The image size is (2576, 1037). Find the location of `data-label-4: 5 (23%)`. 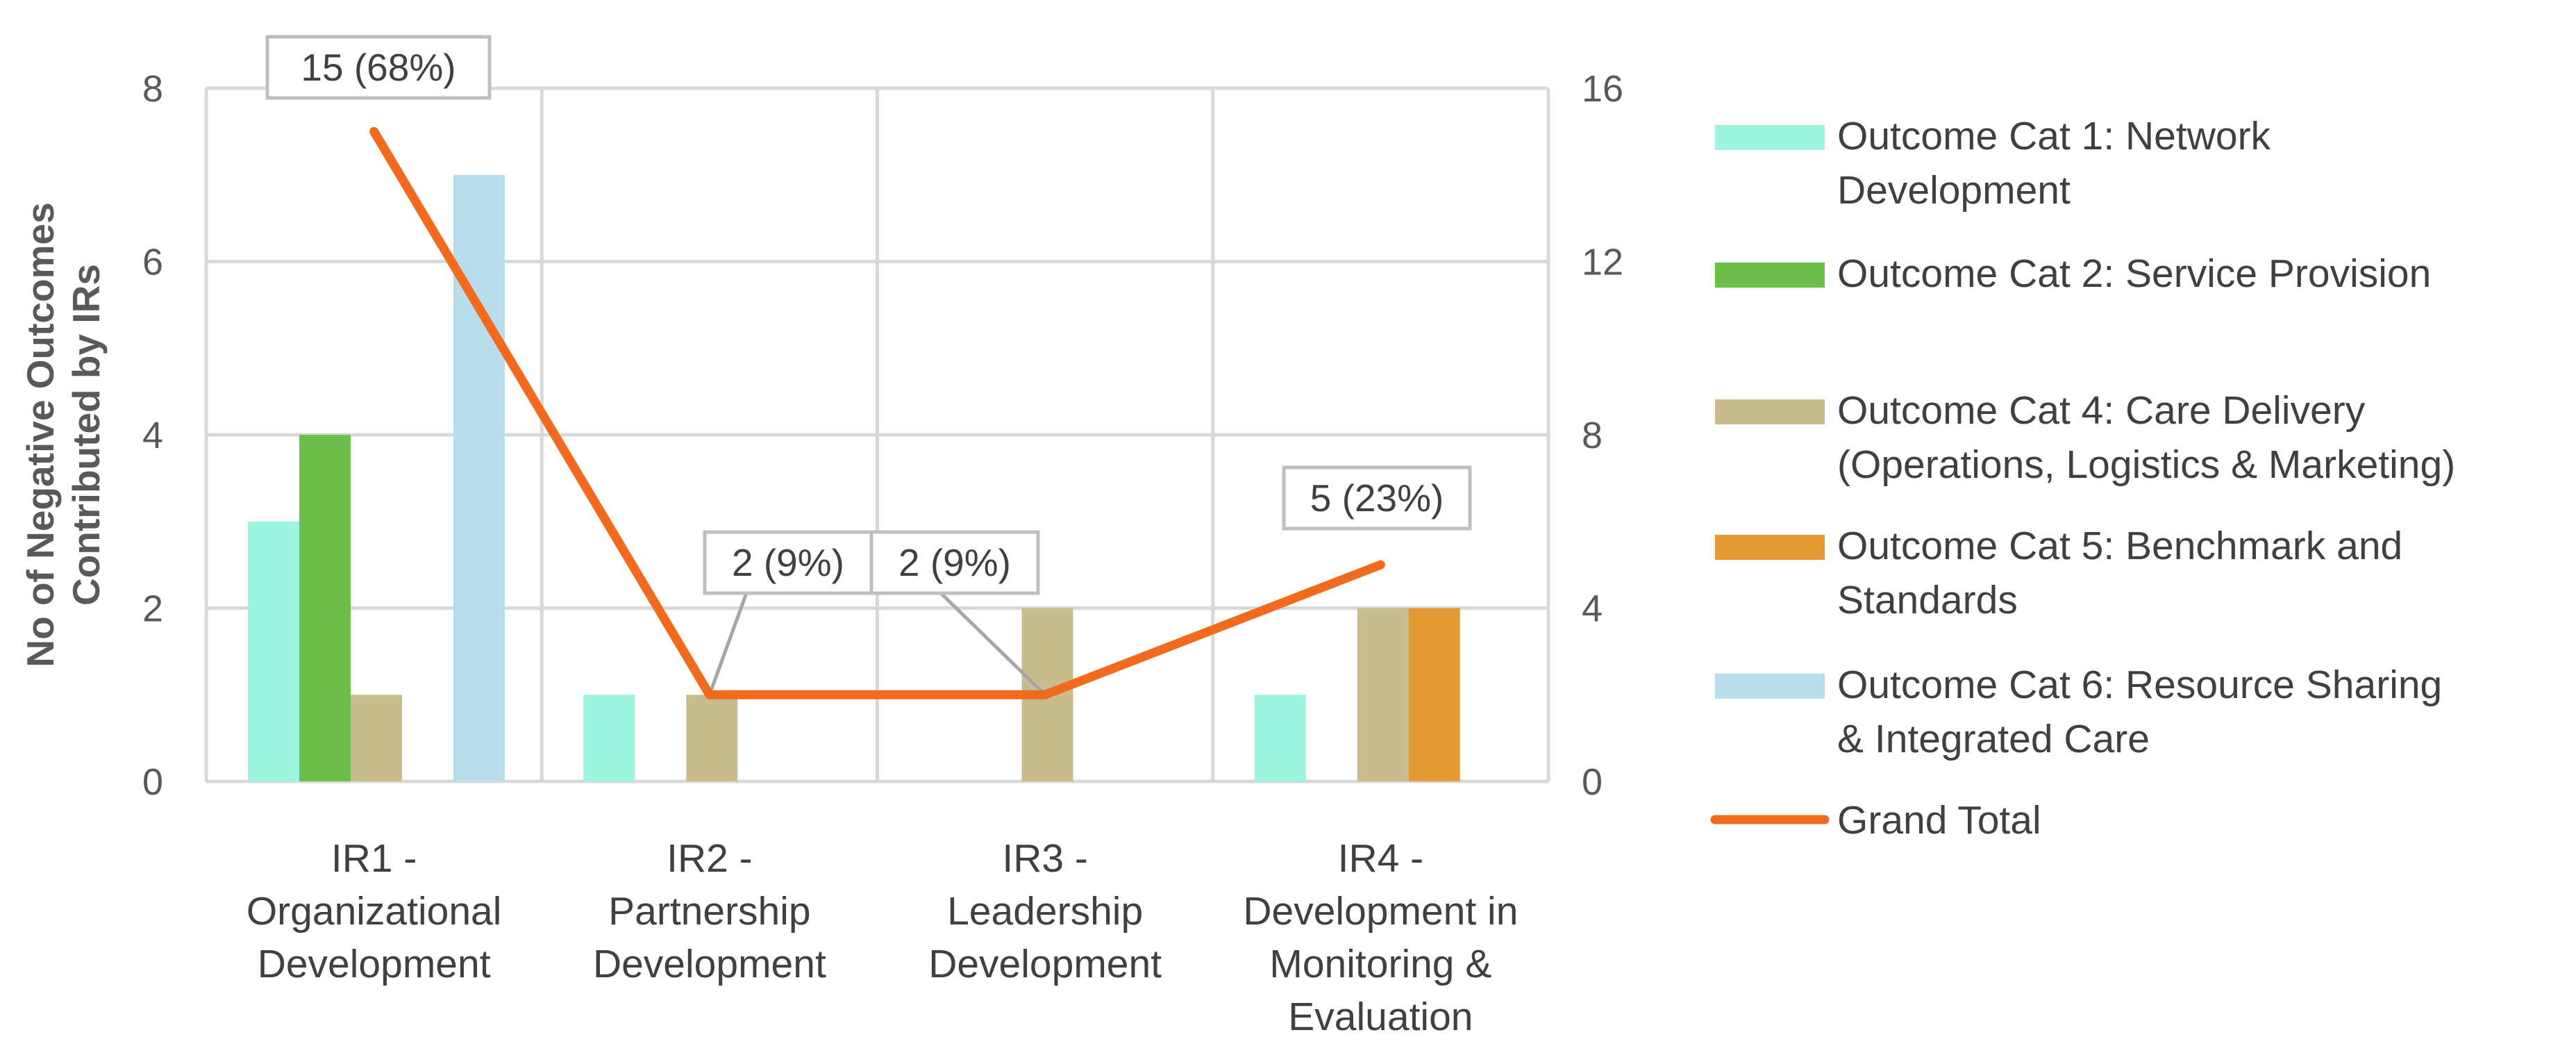

data-label-4: 5 (23%) is located at coordinates (1377, 498).